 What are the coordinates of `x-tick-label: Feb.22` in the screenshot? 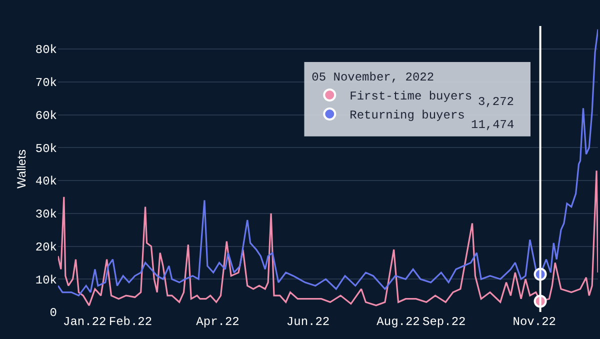 It's located at (130, 322).